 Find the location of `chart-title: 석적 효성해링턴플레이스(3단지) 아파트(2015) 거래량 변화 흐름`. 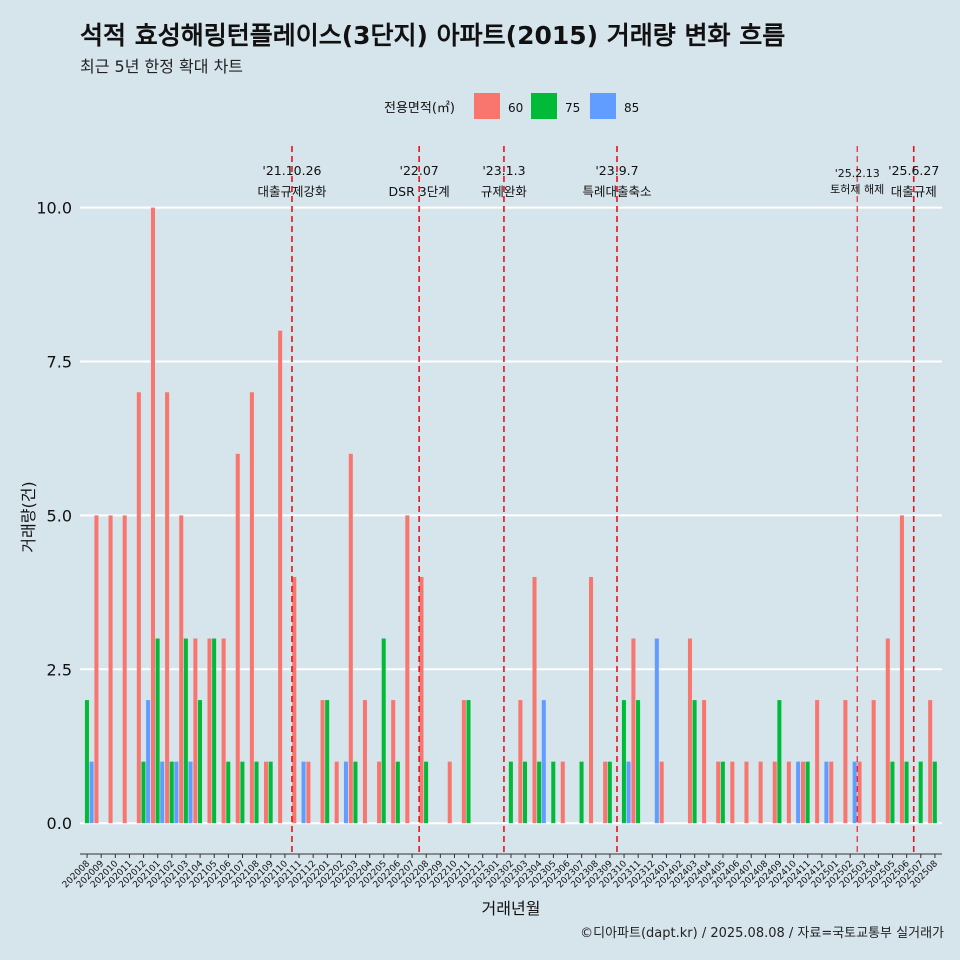

chart-title: 석적 효성해링턴플레이스(3단지) 아파트(2015) 거래량 변화 흐름 is located at coordinates (433, 35).